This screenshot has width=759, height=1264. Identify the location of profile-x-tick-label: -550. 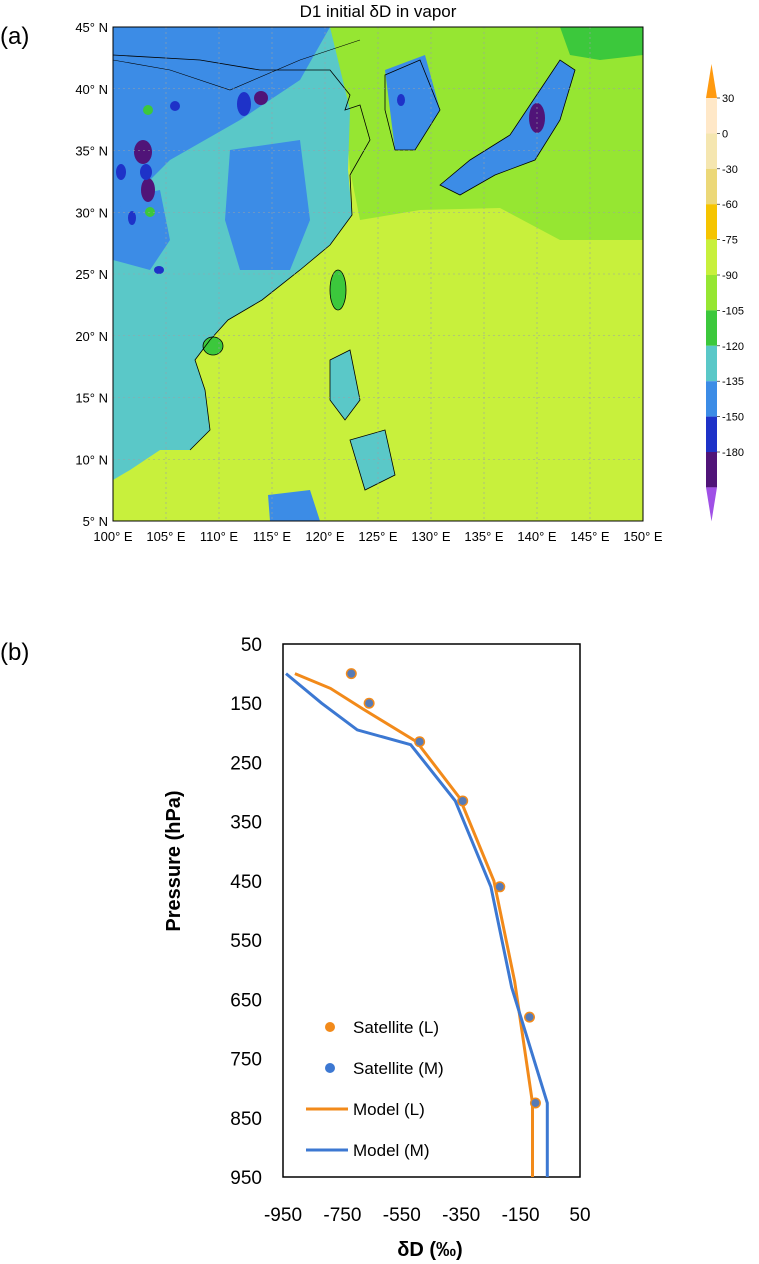
(402, 1215).